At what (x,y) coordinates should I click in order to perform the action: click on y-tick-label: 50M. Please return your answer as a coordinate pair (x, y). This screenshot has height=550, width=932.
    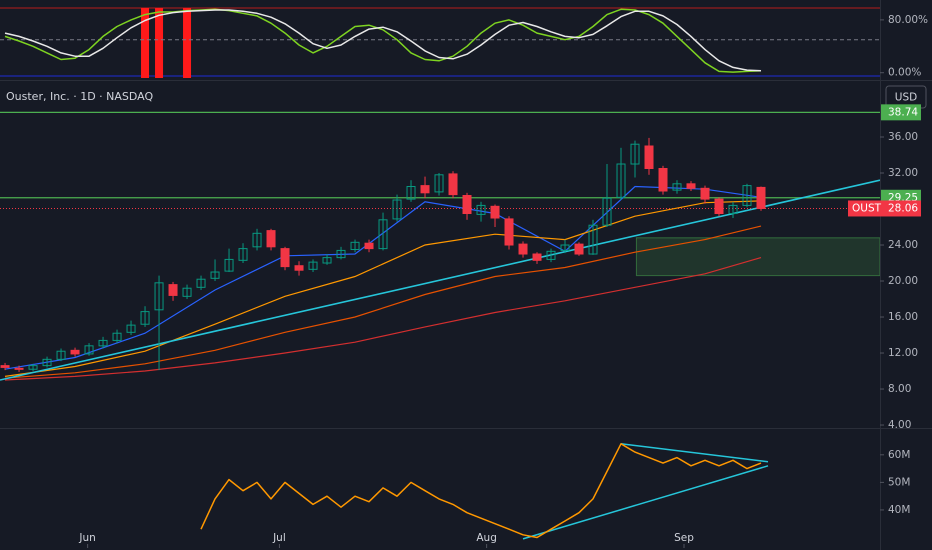
    Looking at the image, I should click on (899, 482).